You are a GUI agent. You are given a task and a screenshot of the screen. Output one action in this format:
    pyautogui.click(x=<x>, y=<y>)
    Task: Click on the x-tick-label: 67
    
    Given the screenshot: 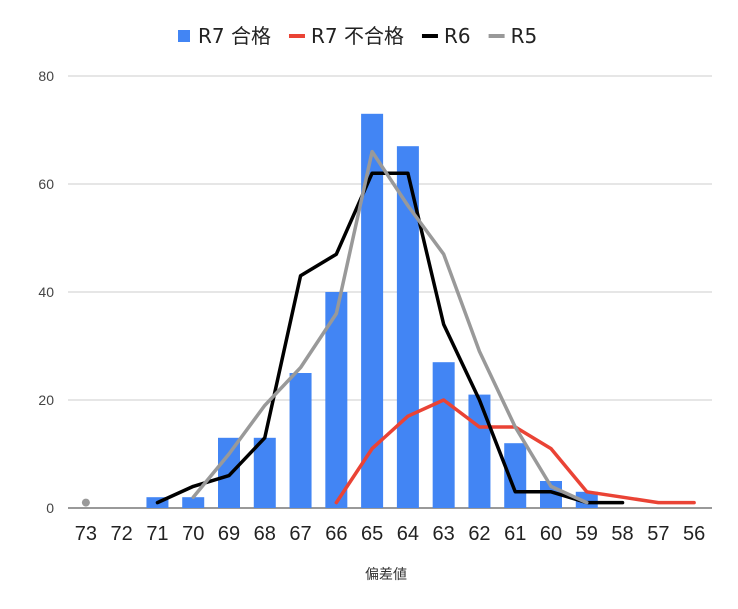 What is the action you would take?
    pyautogui.click(x=300, y=534)
    